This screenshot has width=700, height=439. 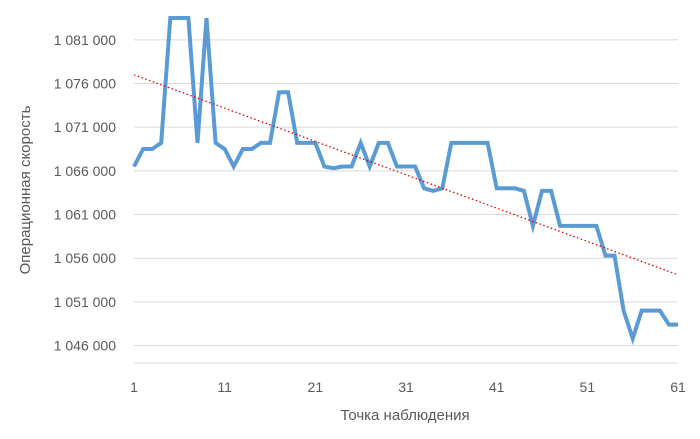 I want to click on y-tick-label: 1 046 000, so click(x=85, y=346).